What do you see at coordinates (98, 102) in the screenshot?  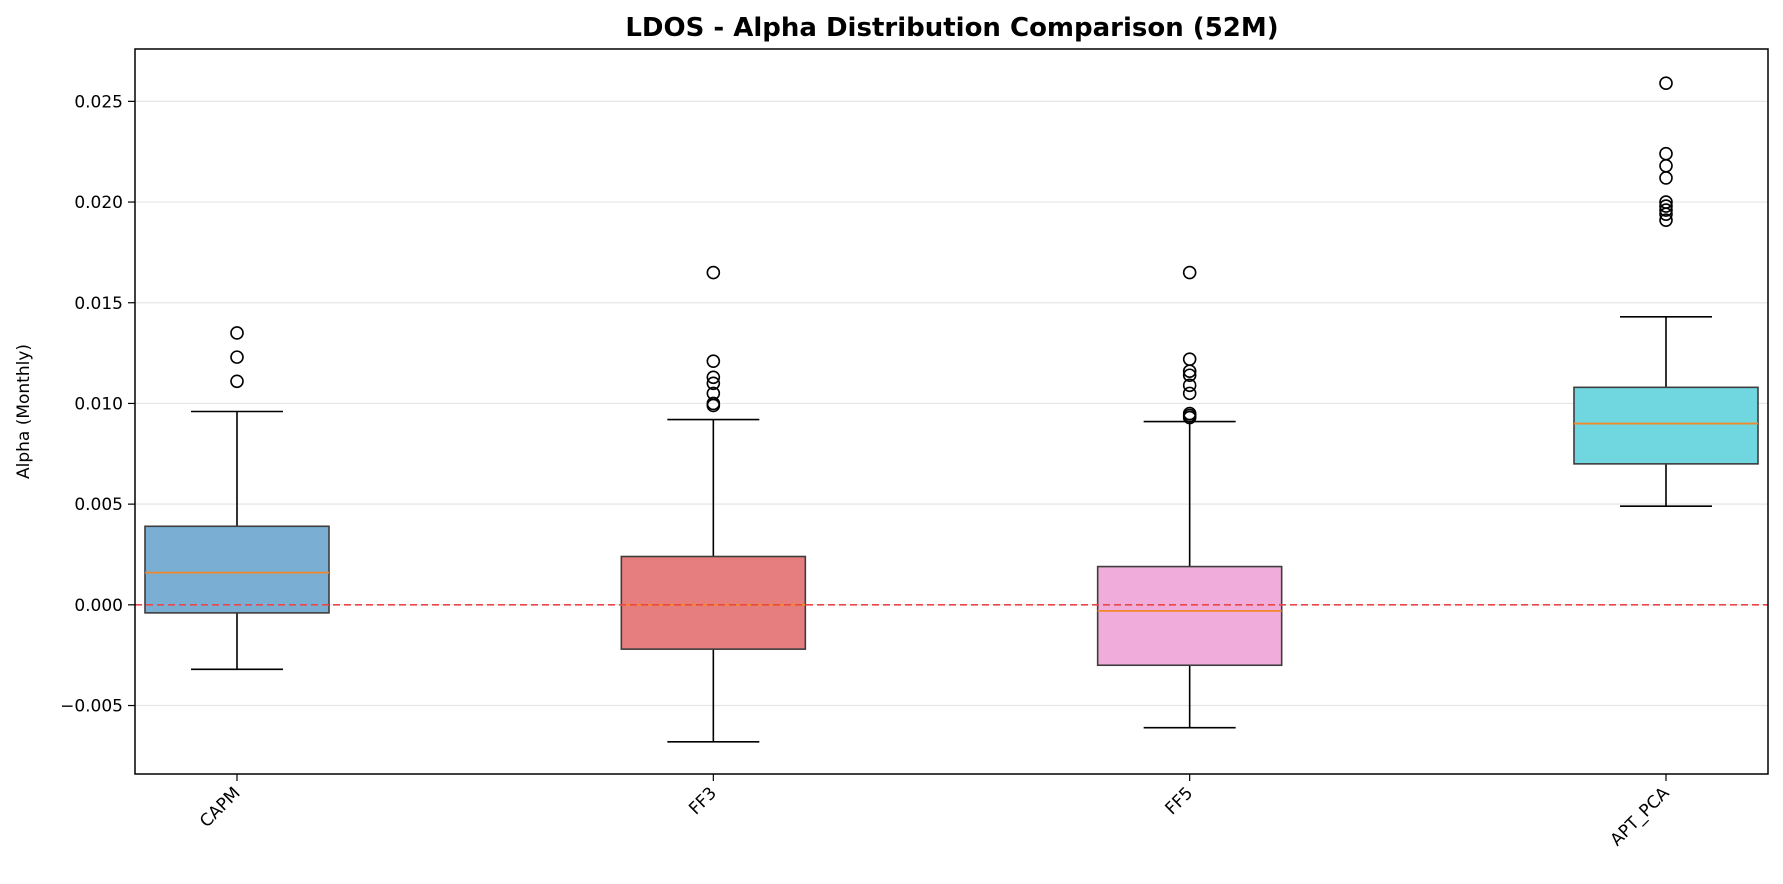 I see `y-tick-label: 0.025` at bounding box center [98, 102].